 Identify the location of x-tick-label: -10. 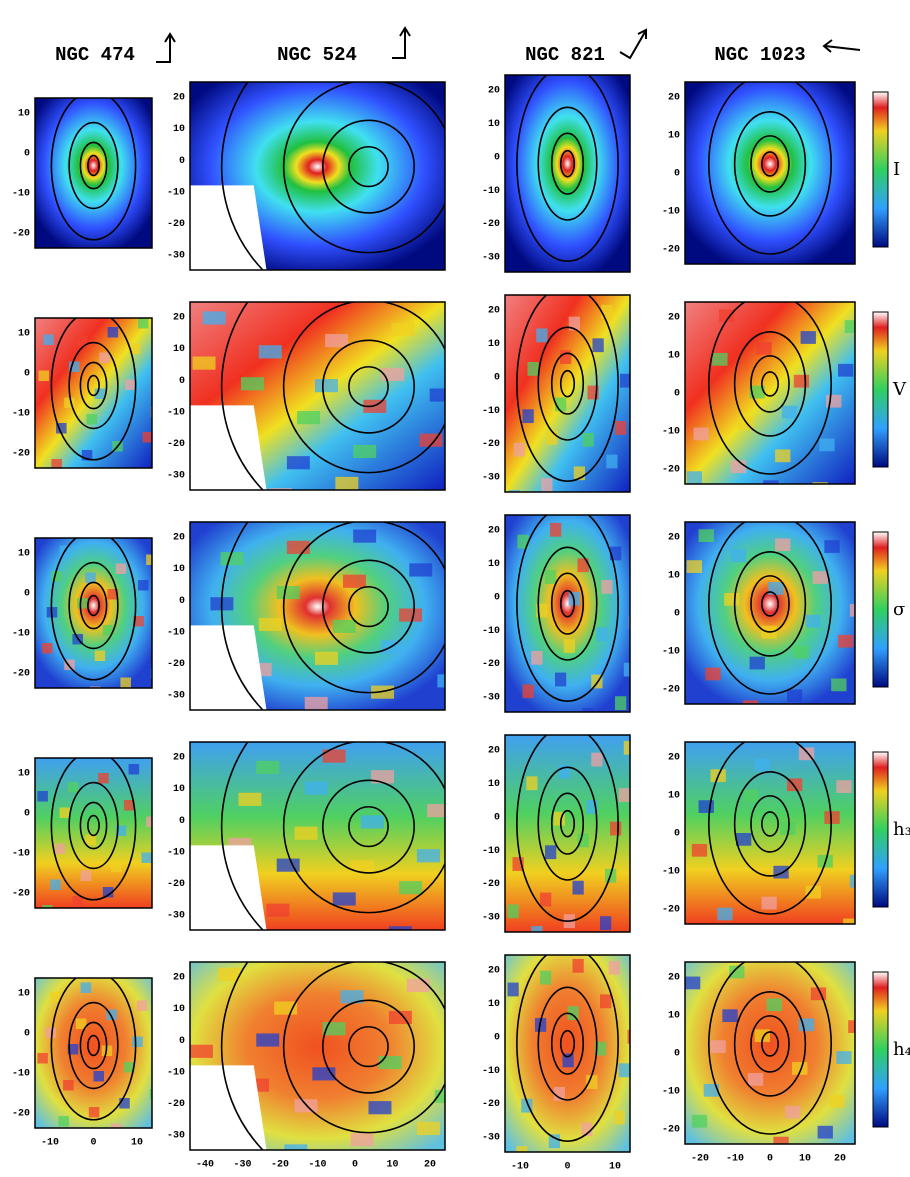
(520, 1167).